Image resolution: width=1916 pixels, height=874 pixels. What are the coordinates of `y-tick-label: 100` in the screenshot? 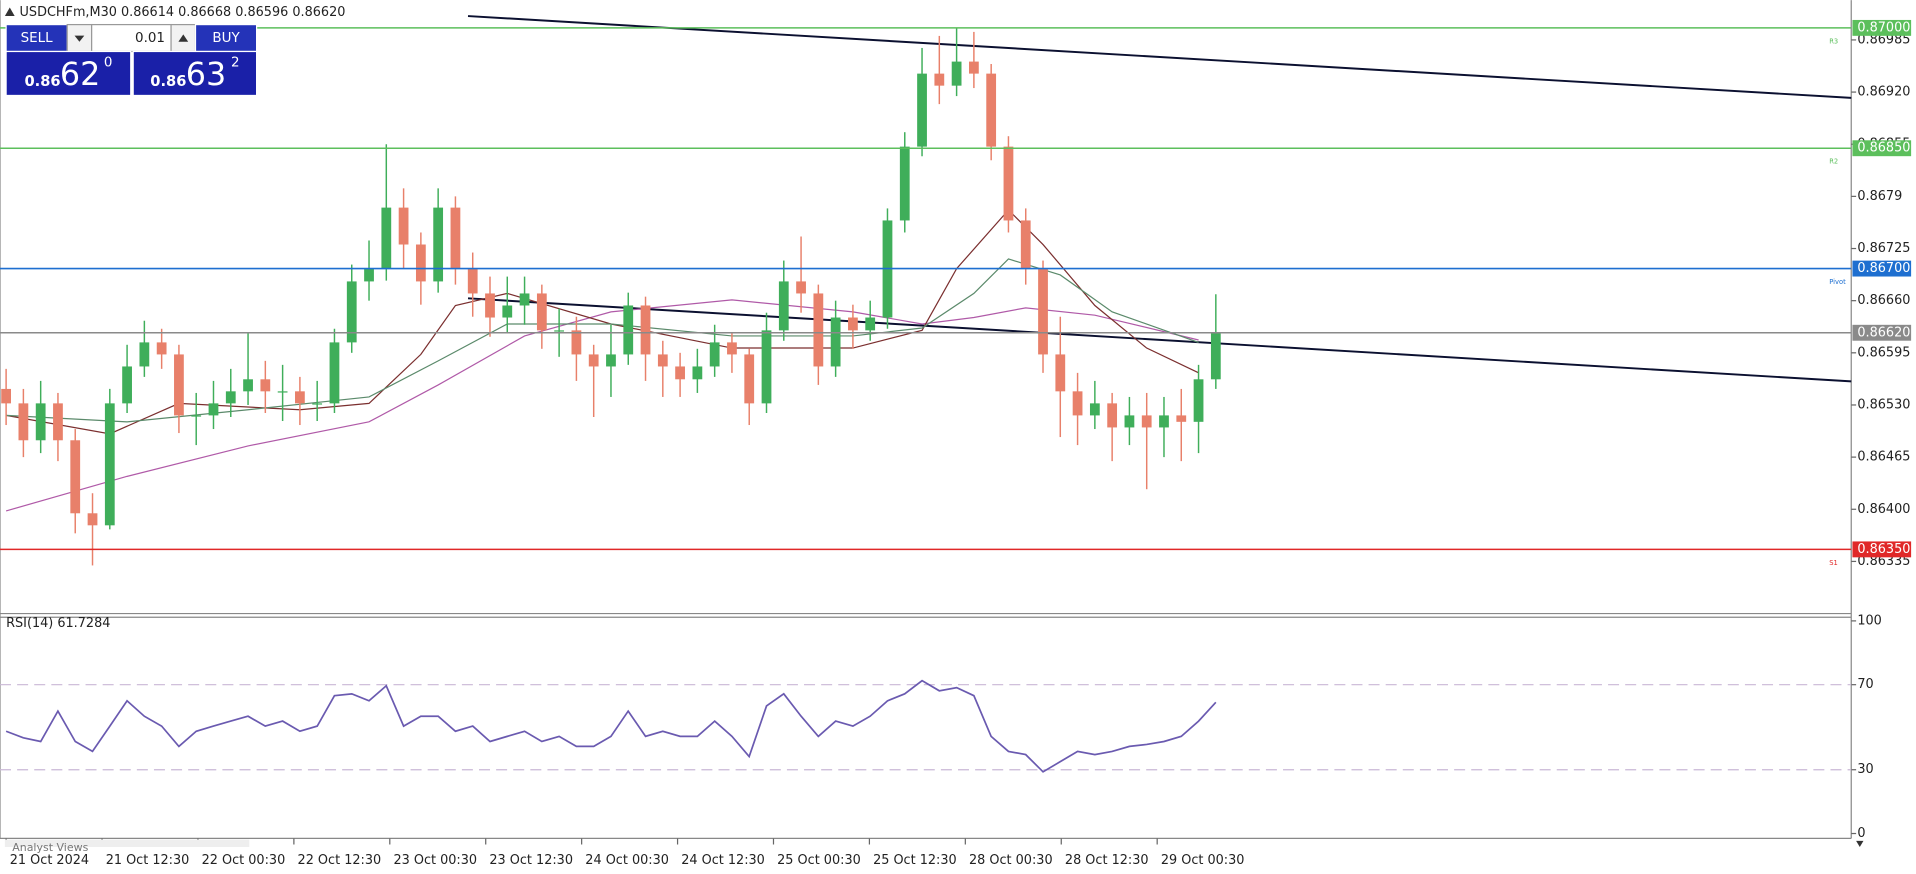 It's located at (1869, 620).